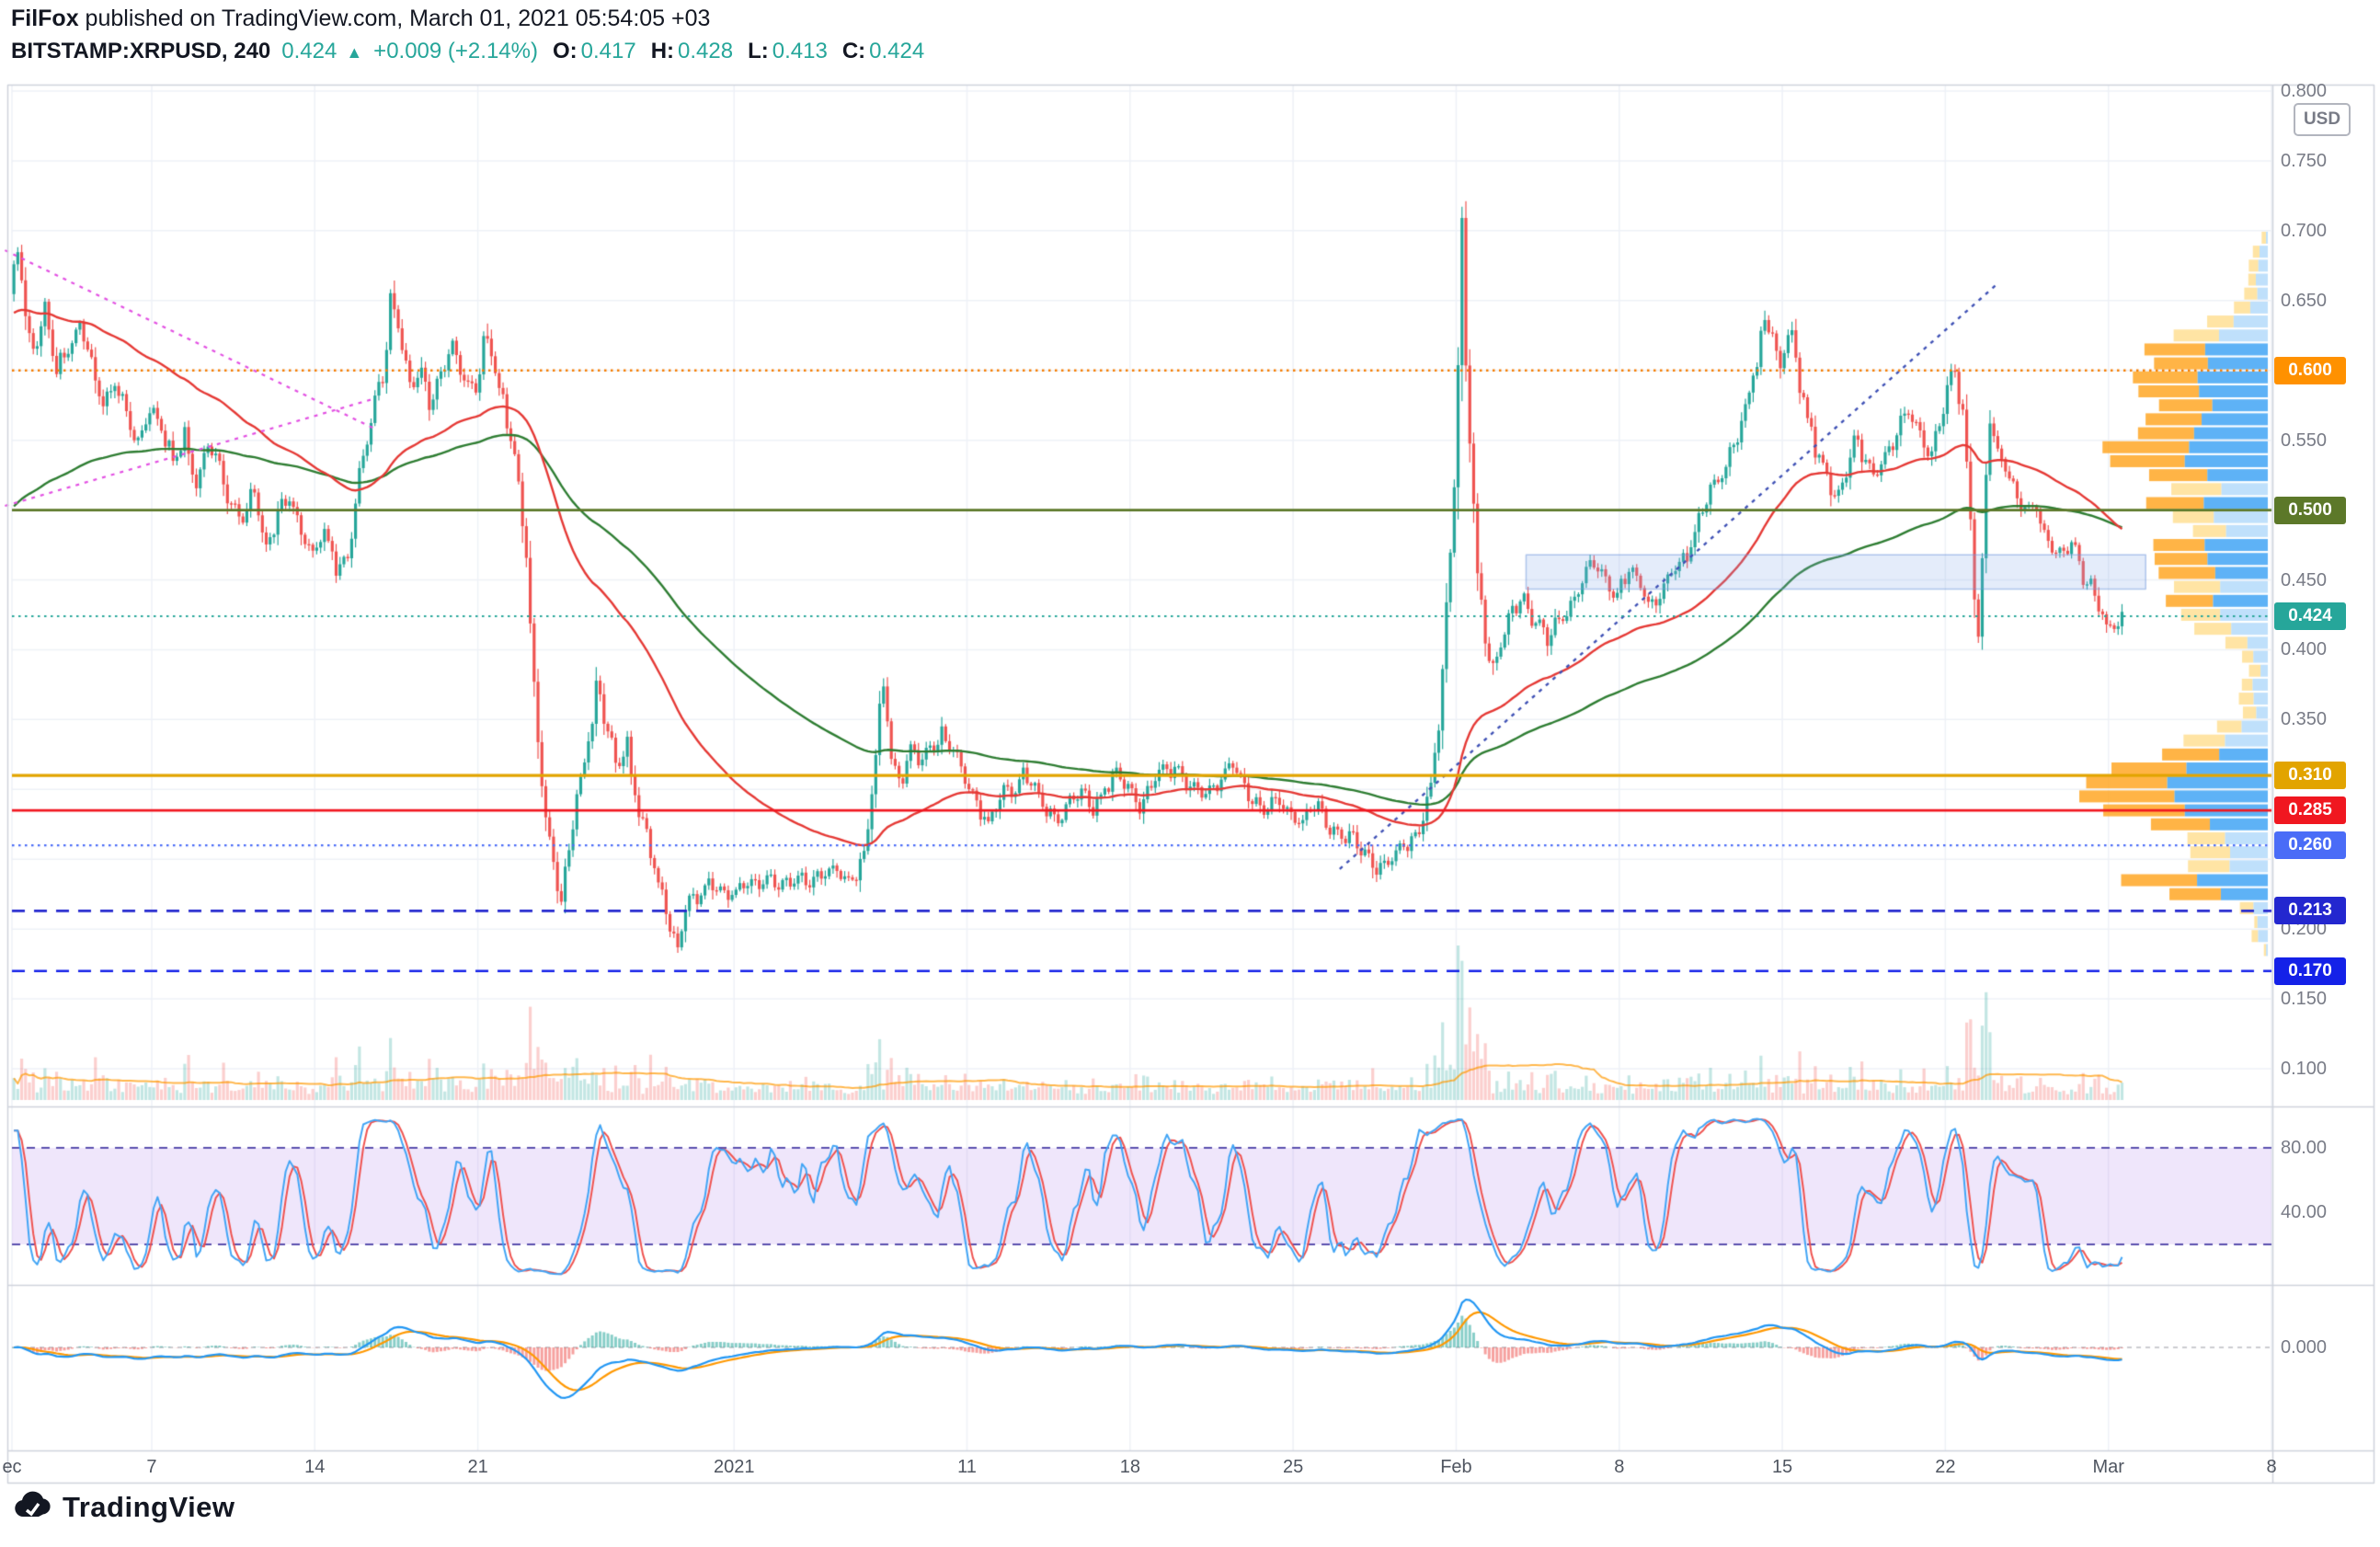 The width and height of the screenshot is (2380, 1547). Describe the element at coordinates (2108, 1467) in the screenshot. I see `time-axis-label: Mar` at that location.